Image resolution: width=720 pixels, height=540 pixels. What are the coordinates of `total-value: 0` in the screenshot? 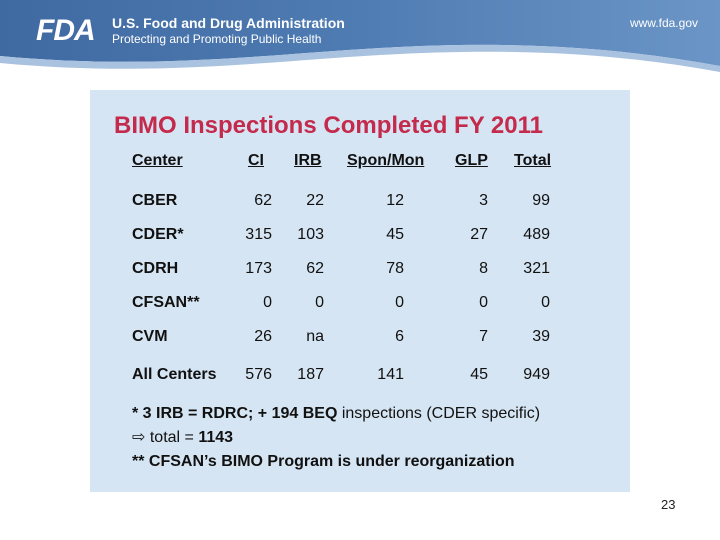 It's located at (545, 302).